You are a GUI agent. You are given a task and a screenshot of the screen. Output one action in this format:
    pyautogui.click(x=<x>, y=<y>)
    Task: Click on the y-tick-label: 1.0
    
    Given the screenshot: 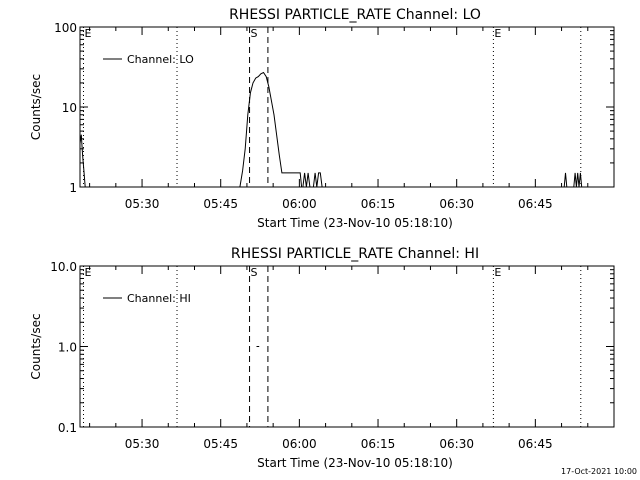 What is the action you would take?
    pyautogui.click(x=67, y=348)
    